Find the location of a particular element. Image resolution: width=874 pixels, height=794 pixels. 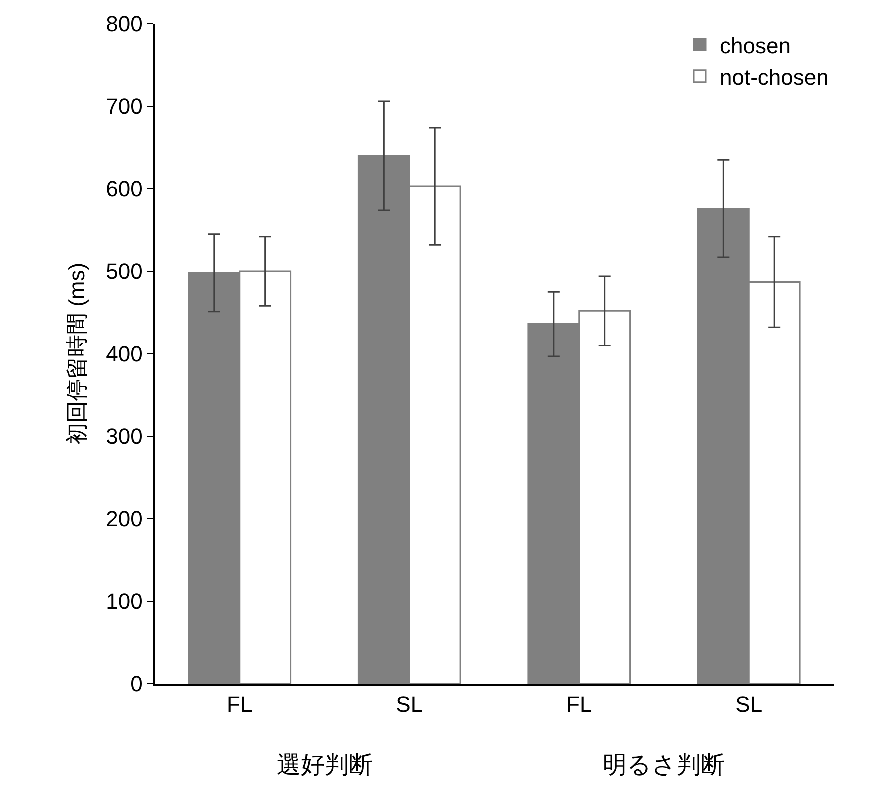

legend-label: not-chosen is located at coordinates (774, 77).